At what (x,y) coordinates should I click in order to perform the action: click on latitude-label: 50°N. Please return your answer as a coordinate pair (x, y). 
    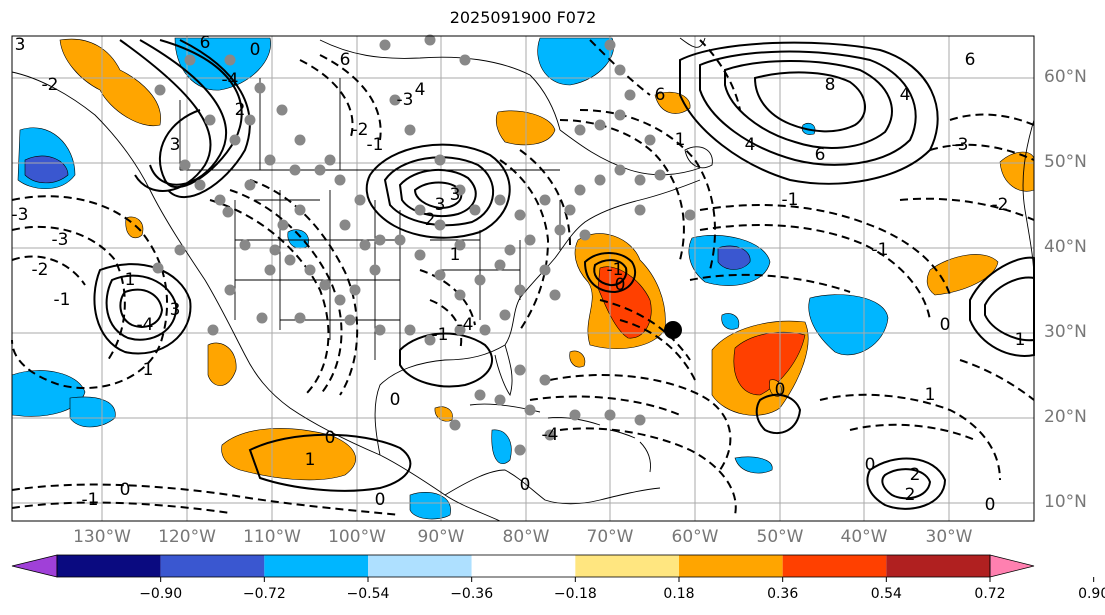
    Looking at the image, I should click on (1065, 162).